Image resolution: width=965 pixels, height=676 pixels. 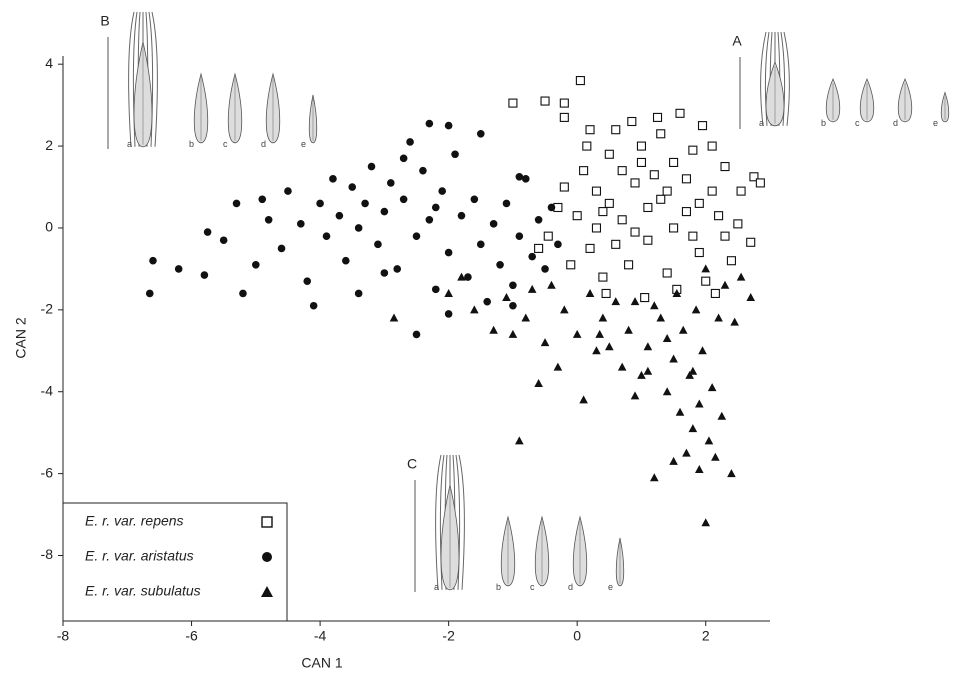 What do you see at coordinates (706, 636) in the screenshot?
I see `x-tick-label: 2` at bounding box center [706, 636].